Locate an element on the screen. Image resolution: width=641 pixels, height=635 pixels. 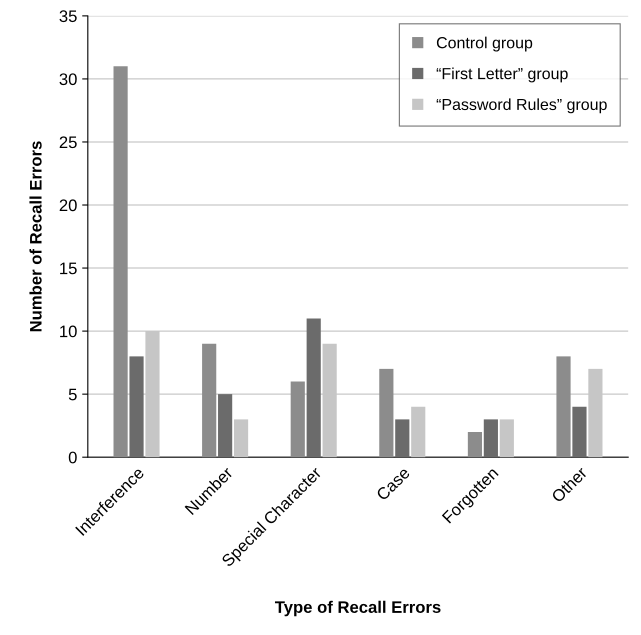
legend-label: Control group is located at coordinates (484, 44).